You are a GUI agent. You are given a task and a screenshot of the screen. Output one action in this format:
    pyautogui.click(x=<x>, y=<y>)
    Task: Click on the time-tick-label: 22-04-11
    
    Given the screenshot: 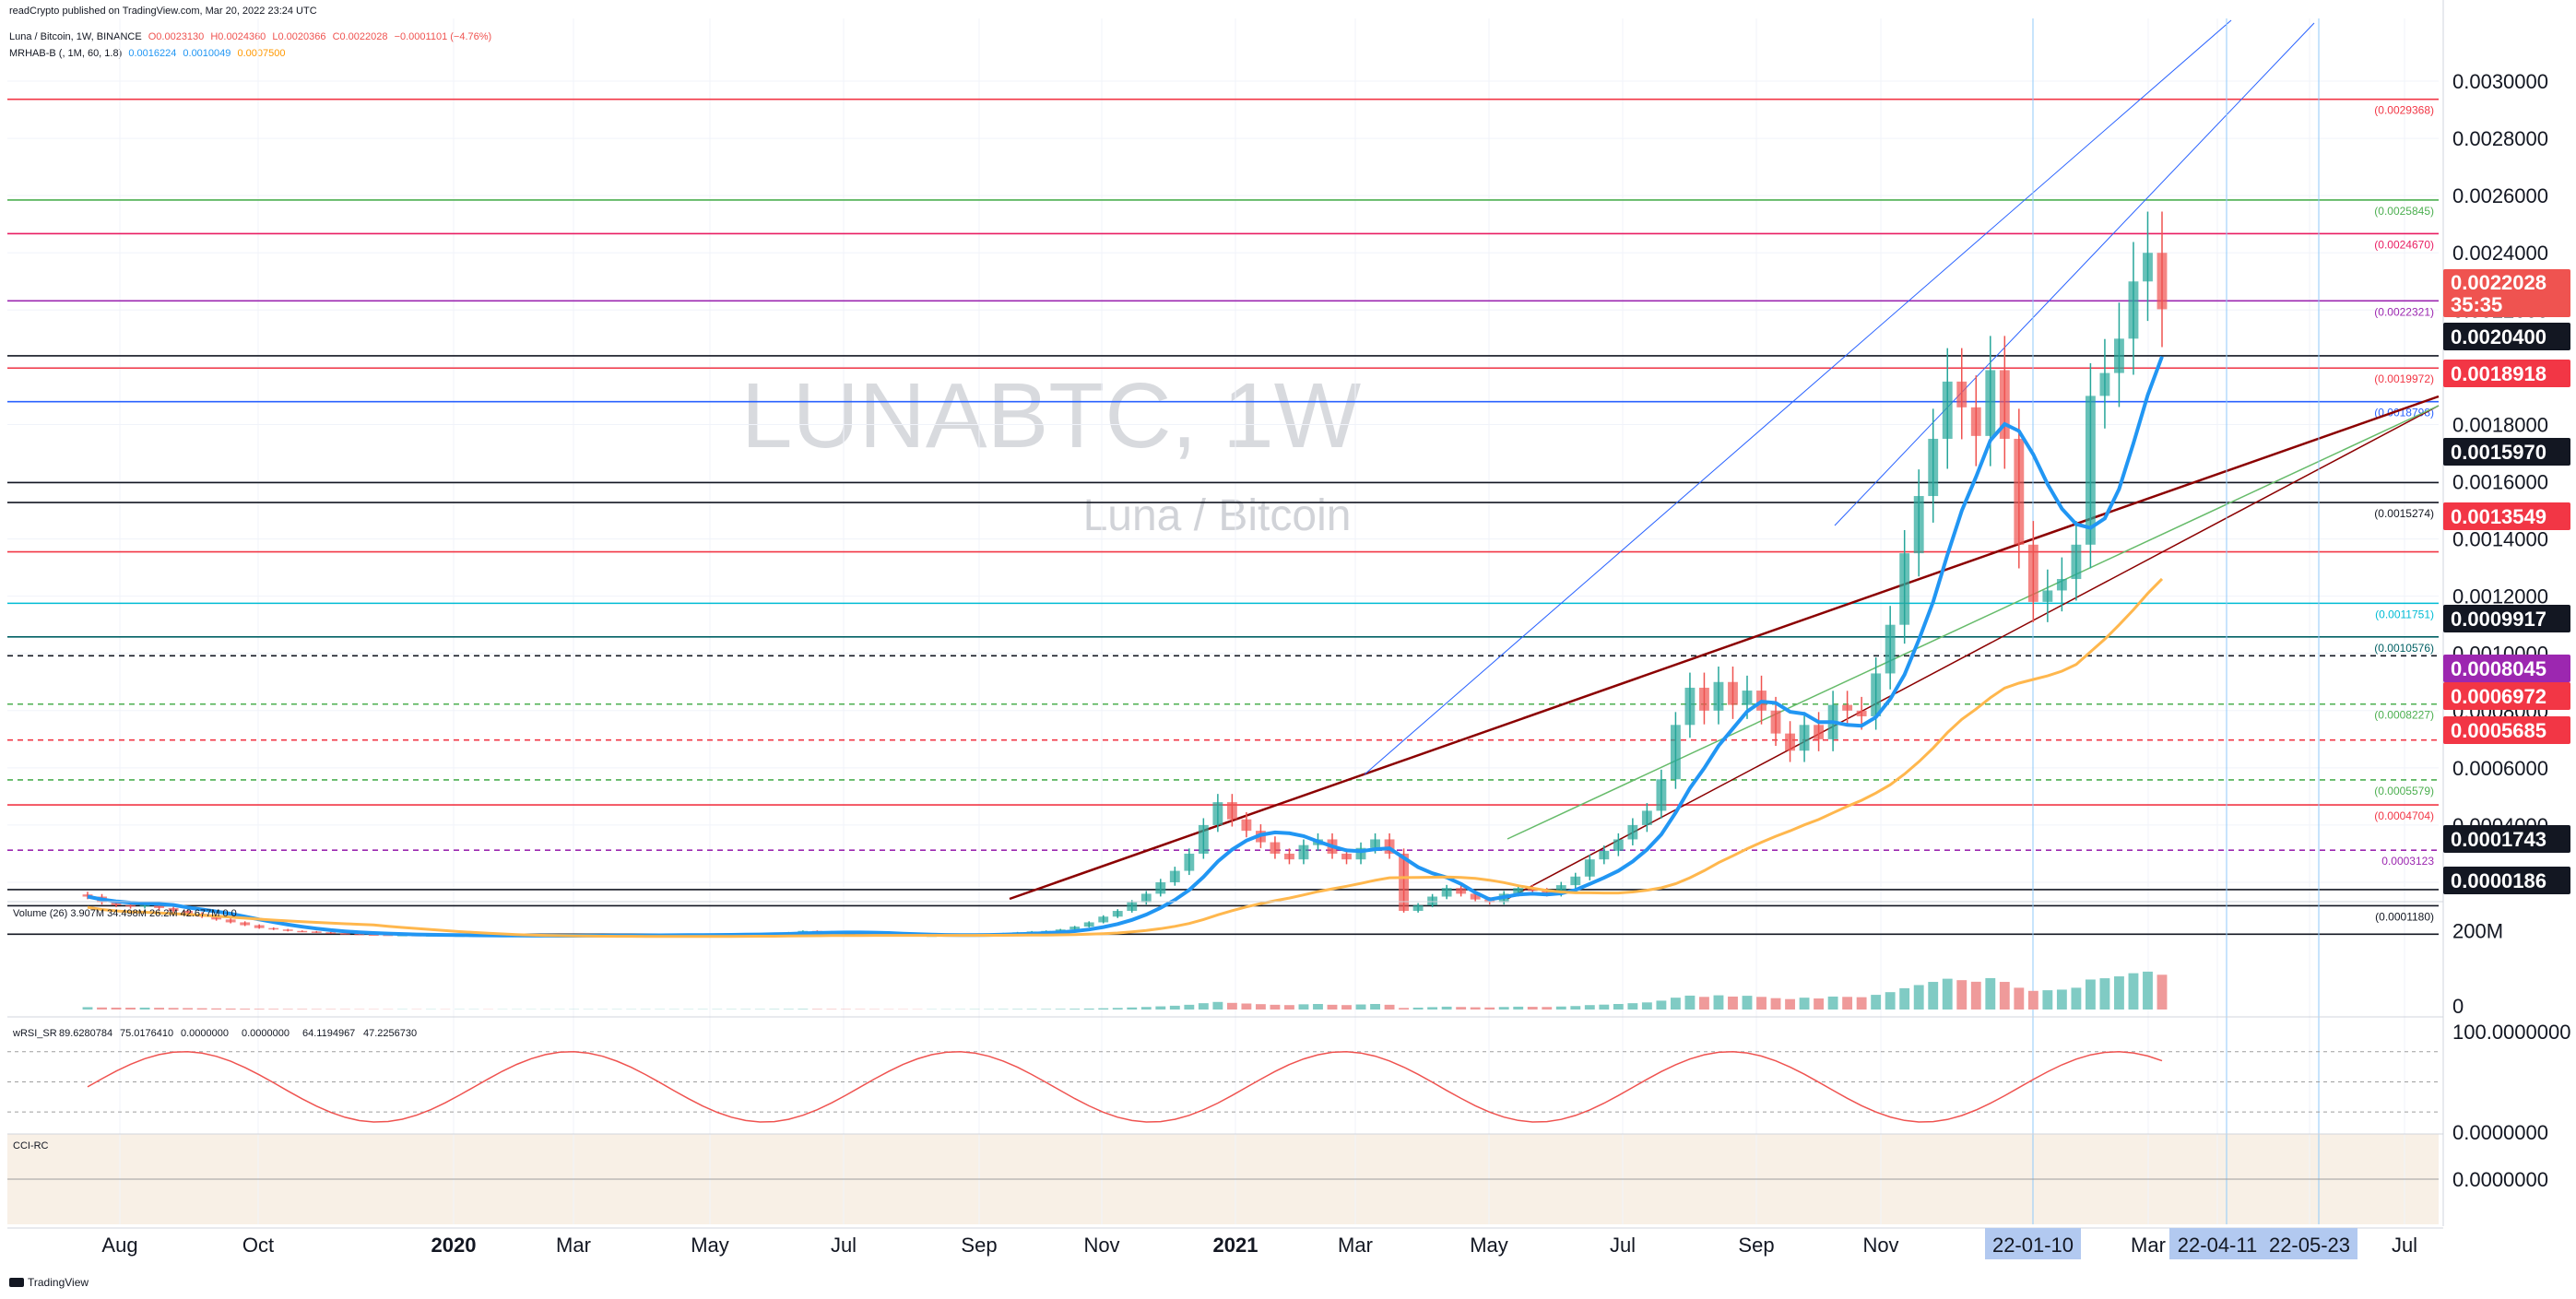 What is the action you would take?
    pyautogui.click(x=2217, y=1245)
    